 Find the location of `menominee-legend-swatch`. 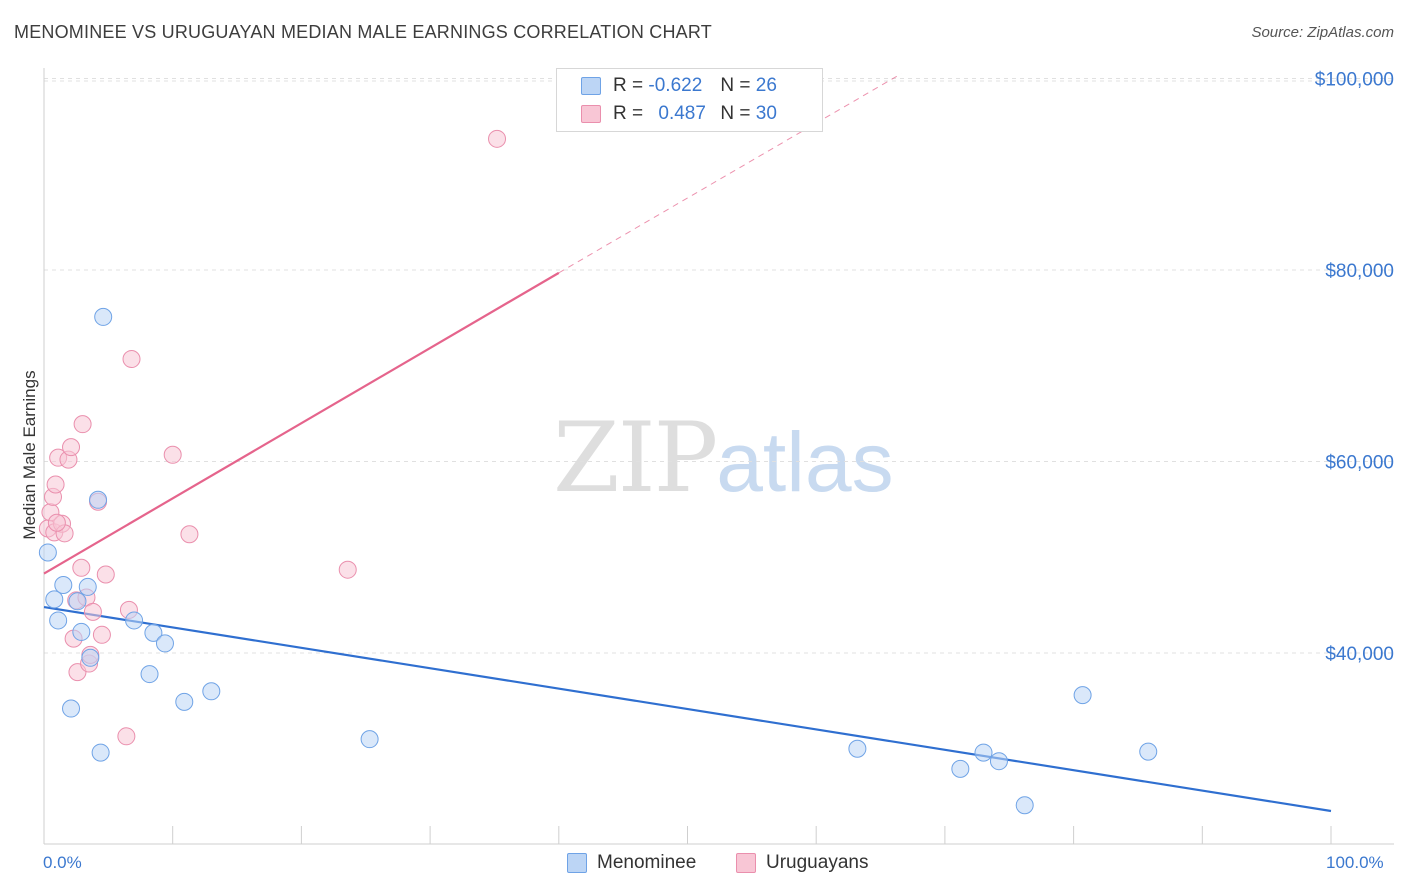

menominee-legend-swatch is located at coordinates (577, 863).